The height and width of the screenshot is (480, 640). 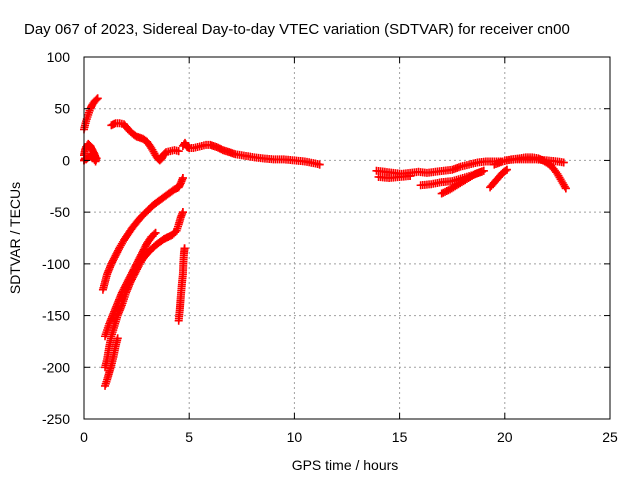 I want to click on series-arc-e, so click(x=142, y=234).